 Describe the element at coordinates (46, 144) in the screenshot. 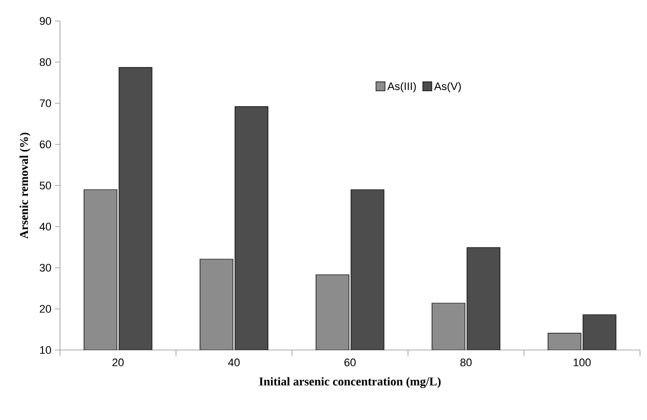

I see `y-tick-label: 60` at that location.